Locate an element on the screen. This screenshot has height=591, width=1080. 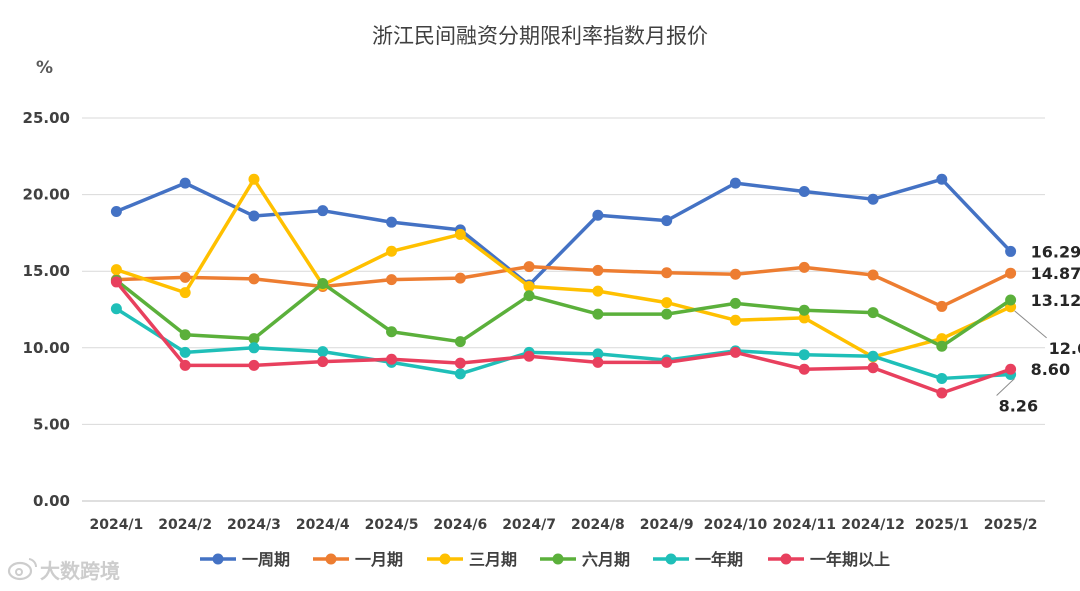
x-tick-label: 2024/8 is located at coordinates (598, 525).